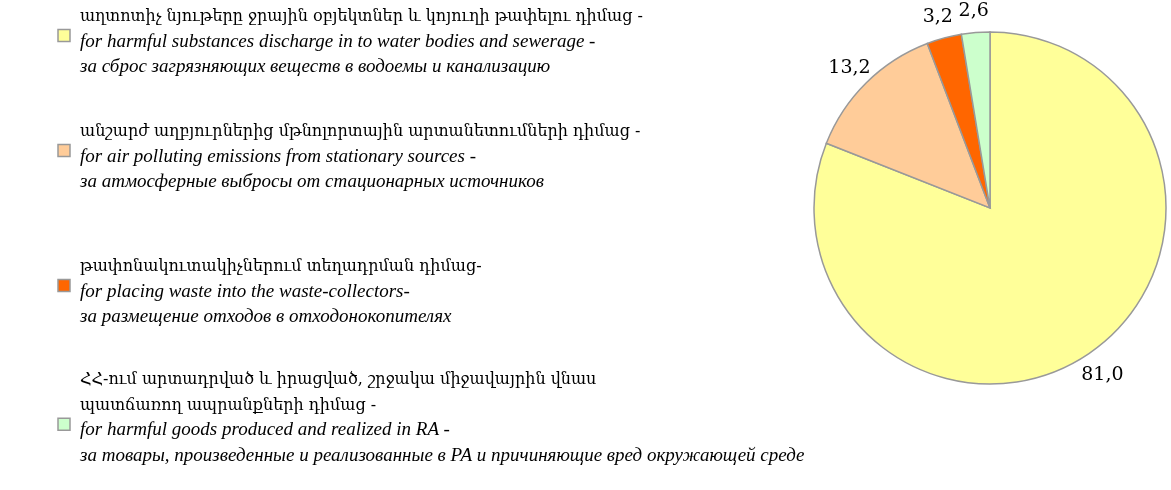 This screenshot has height=490, width=1171. What do you see at coordinates (442, 417) in the screenshot?
I see `legend-label: ՀՀ-ում արտադրված և իրացված, շրջակա միջավայրին վնաս պատճառող ապրանքների դիմաց - for harmful goods produced and realized in RA - за товары, произведенные и реализованные в РА и причиняющие вред окружающей среде` at bounding box center [442, 417].